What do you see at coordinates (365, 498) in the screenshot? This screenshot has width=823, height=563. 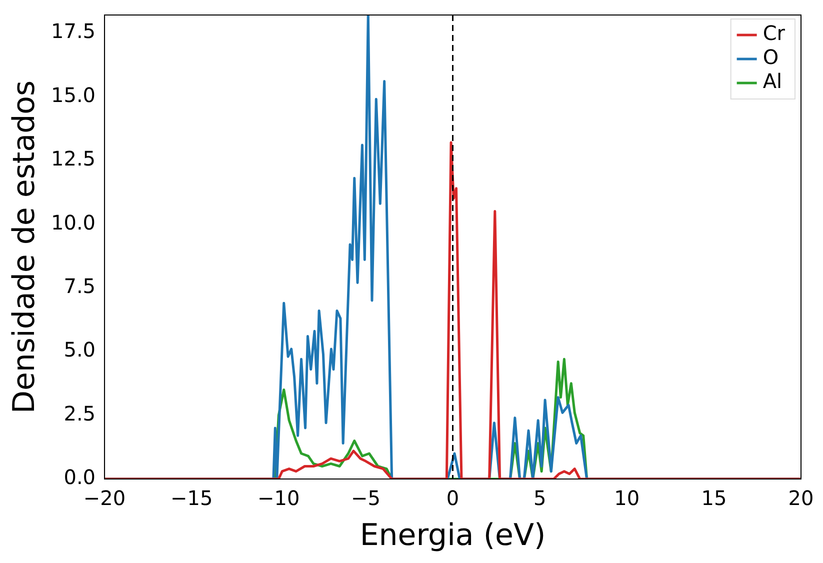 I see `x-tick-label: −5` at bounding box center [365, 498].